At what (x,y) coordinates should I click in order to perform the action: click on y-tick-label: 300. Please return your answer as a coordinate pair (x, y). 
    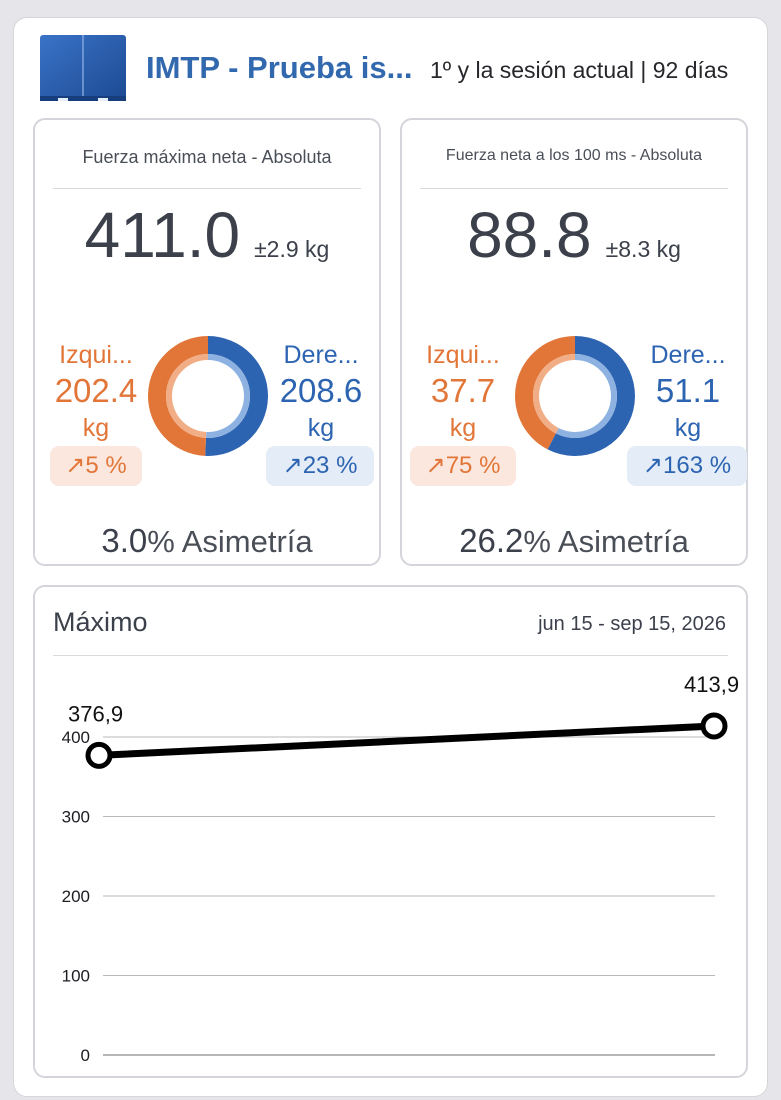
    Looking at the image, I should click on (76, 817).